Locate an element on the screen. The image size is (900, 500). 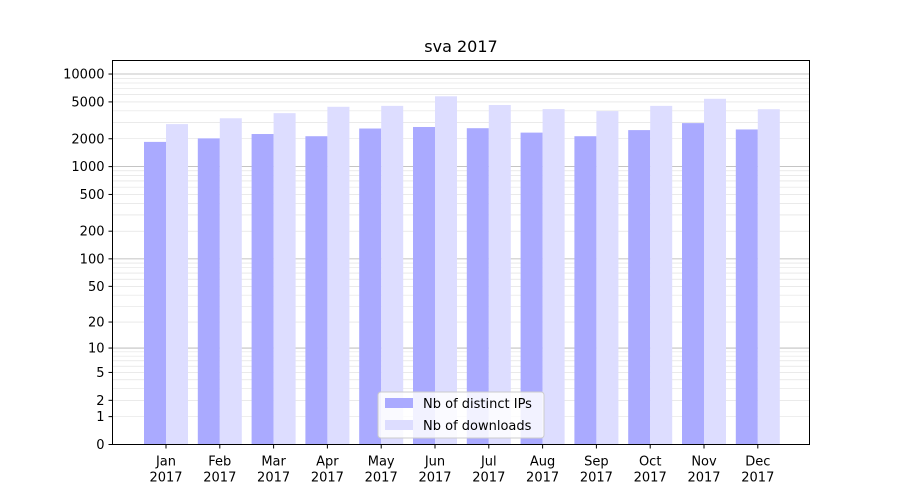
x-tick-label-month: May is located at coordinates (381, 462).